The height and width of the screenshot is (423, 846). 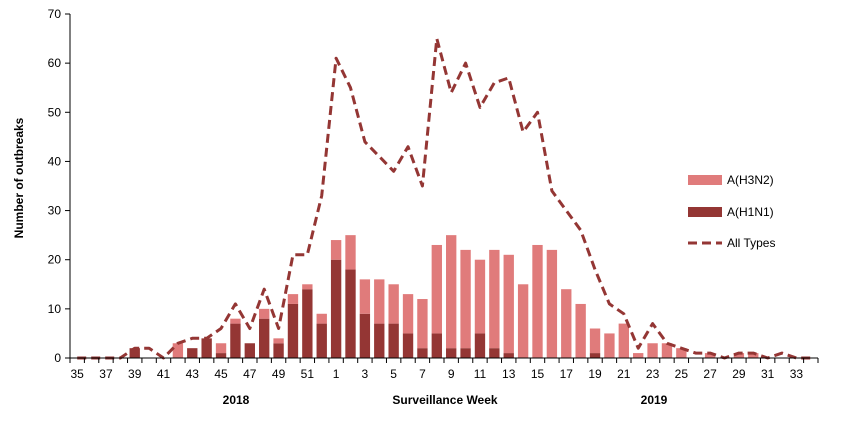 What do you see at coordinates (106, 374) in the screenshot?
I see `x-tick-label: 37` at bounding box center [106, 374].